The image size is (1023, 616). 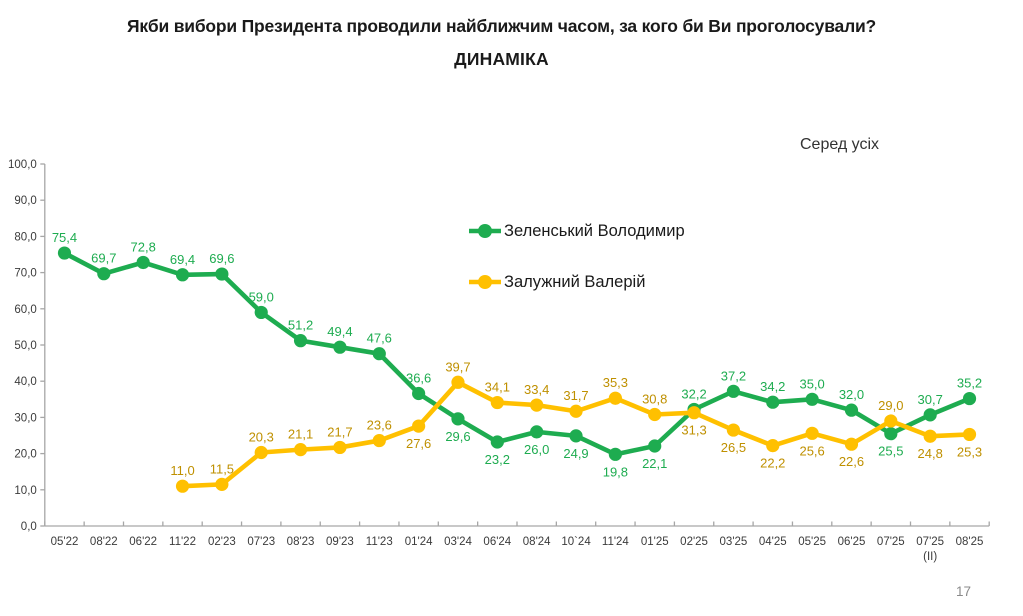 I want to click on y-axis-tick-label: 10,0, so click(x=25, y=491).